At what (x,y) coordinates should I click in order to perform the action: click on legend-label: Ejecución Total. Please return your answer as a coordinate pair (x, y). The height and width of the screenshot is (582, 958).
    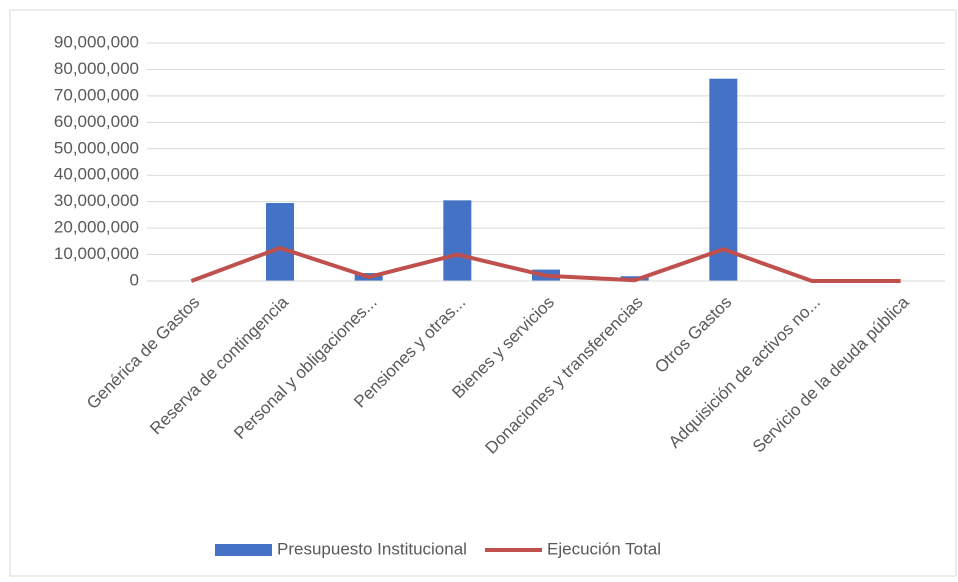
    Looking at the image, I should click on (604, 548).